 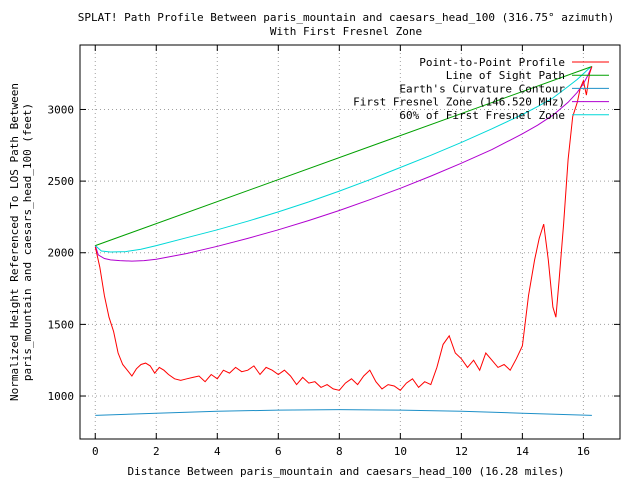 What do you see at coordinates (61, 109) in the screenshot?
I see `y-tick-label: 3000` at bounding box center [61, 109].